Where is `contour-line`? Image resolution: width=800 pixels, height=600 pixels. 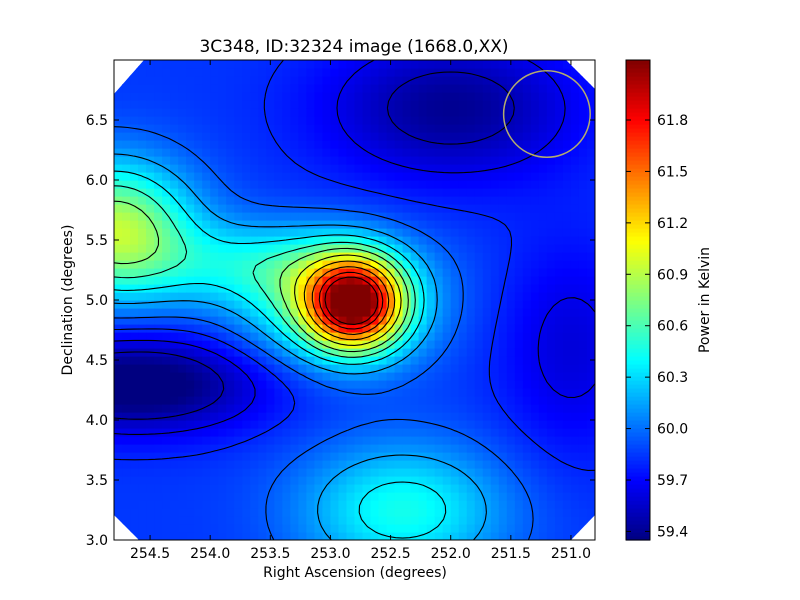 contour-line is located at coordinates (350, 300).